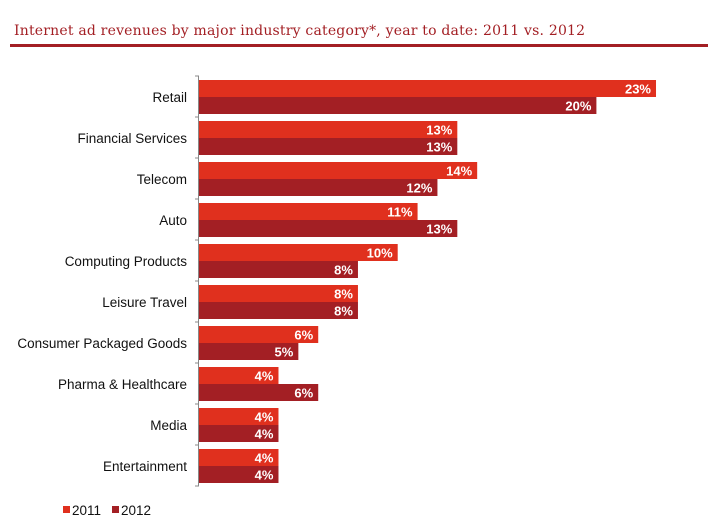  I want to click on data-label-2011: 6%, so click(303, 335).